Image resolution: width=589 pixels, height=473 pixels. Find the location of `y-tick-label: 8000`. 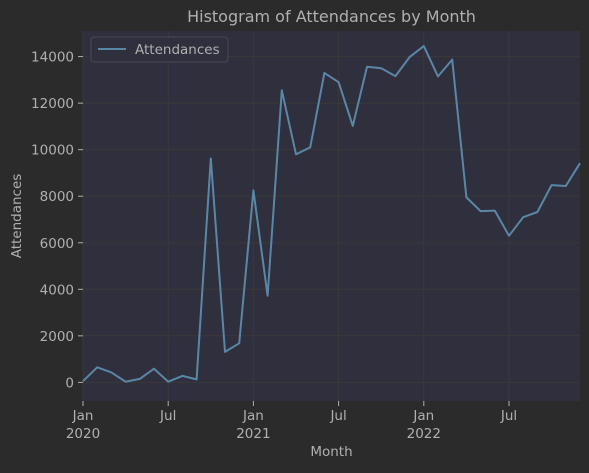

y-tick-label: 8000 is located at coordinates (57, 197).